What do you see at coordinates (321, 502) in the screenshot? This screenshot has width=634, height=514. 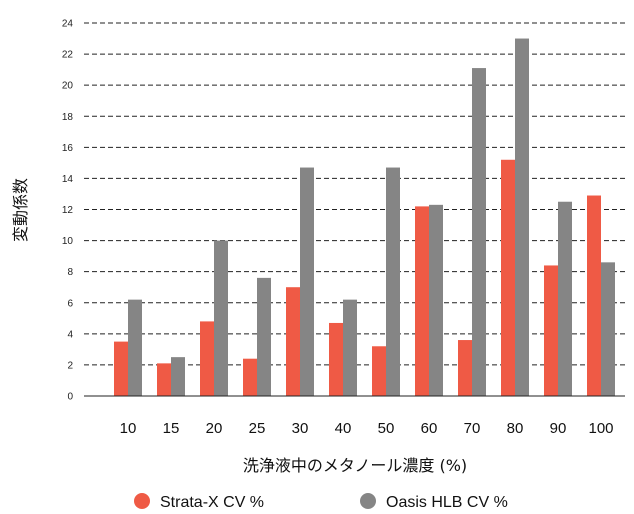 I see `legend: Strata-X CV % Oasis HLB CV %` at bounding box center [321, 502].